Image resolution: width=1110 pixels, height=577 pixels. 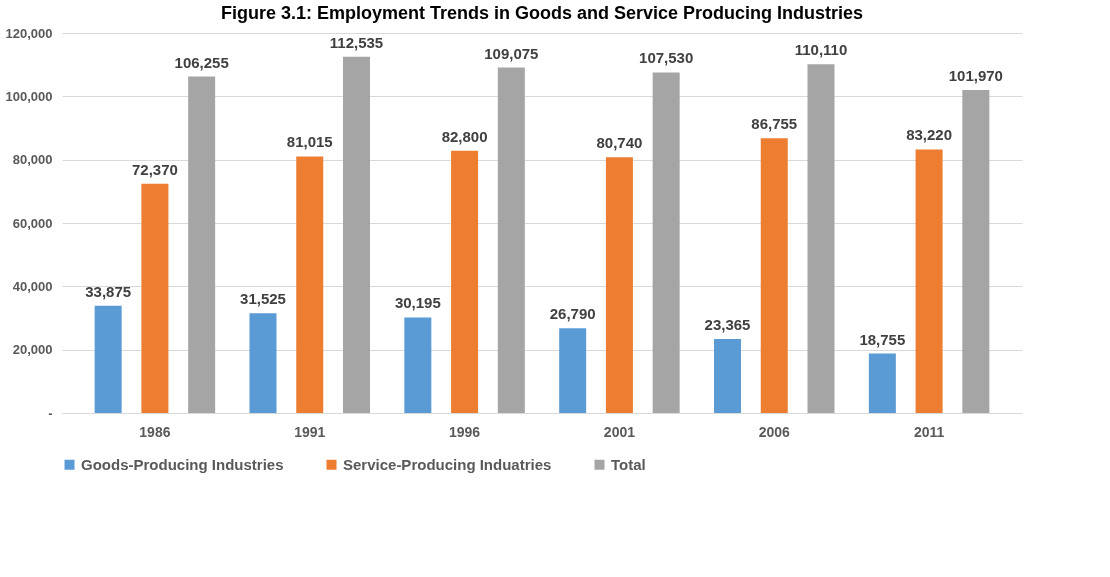 I want to click on data-label: 109,075, so click(x=511, y=53).